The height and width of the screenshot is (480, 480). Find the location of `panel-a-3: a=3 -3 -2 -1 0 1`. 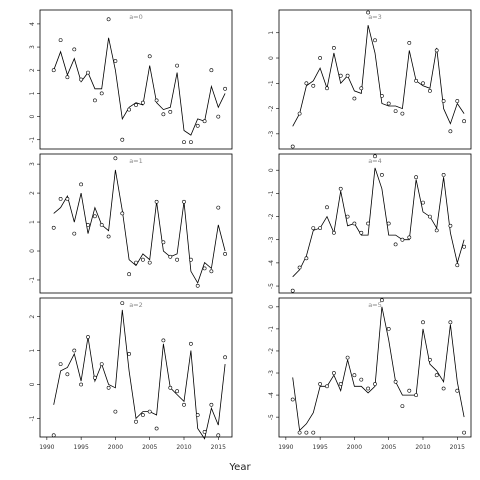

panel-a-3: a=3 -3 -2 -1 0 1 is located at coordinates (370, 79).